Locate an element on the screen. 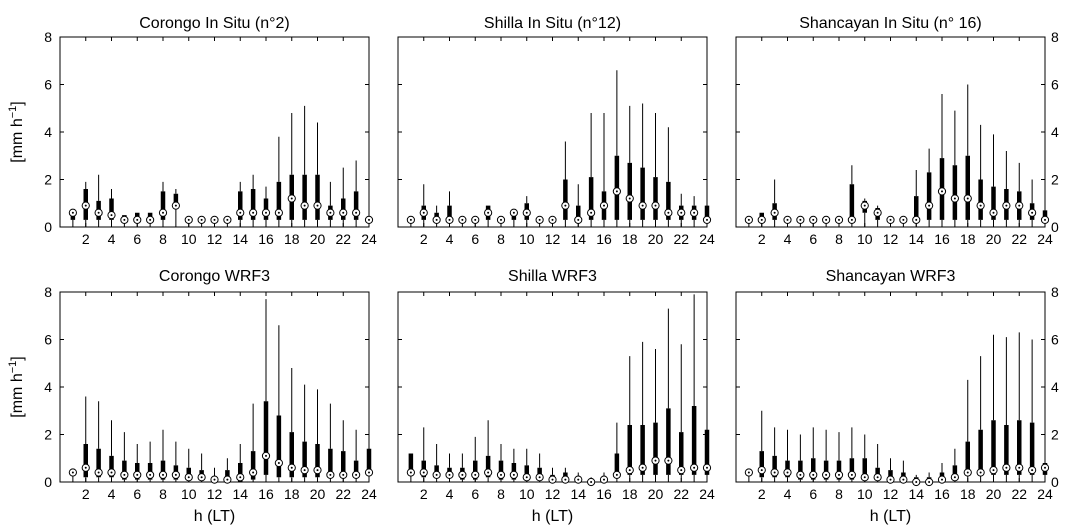 The height and width of the screenshot is (529, 1067). y-axis-label-bottom: [mm h−1] is located at coordinates (16, 386).